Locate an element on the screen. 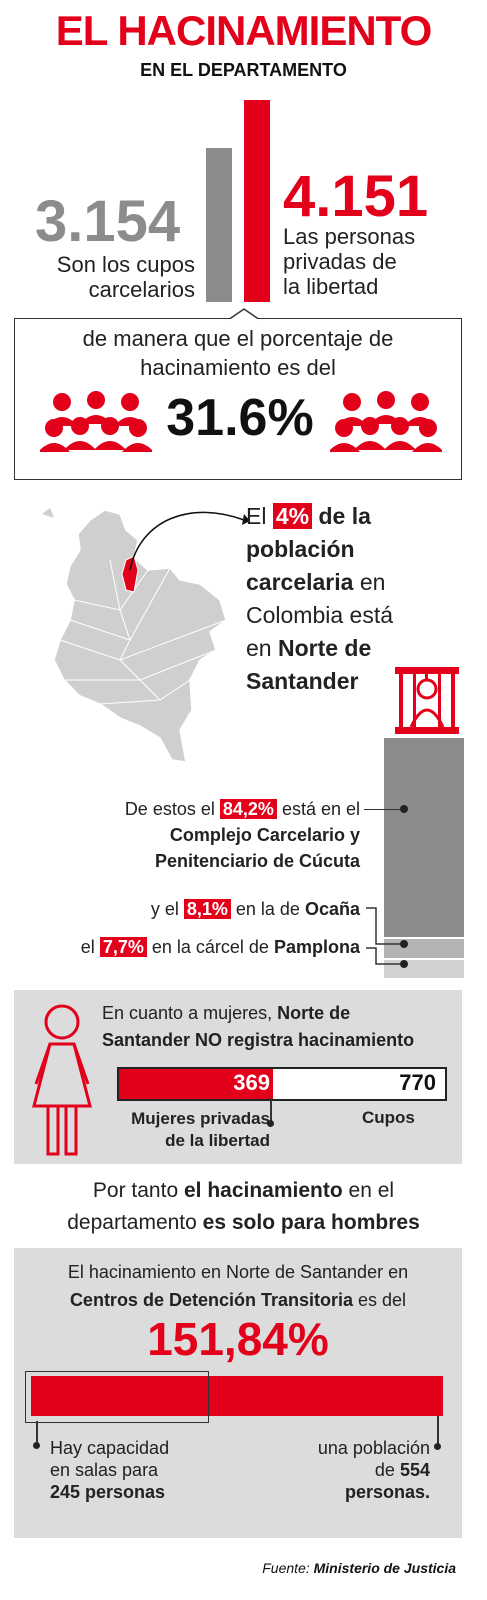 The image size is (487, 1600). distribution-text: en la cárcel de is located at coordinates (210, 947).